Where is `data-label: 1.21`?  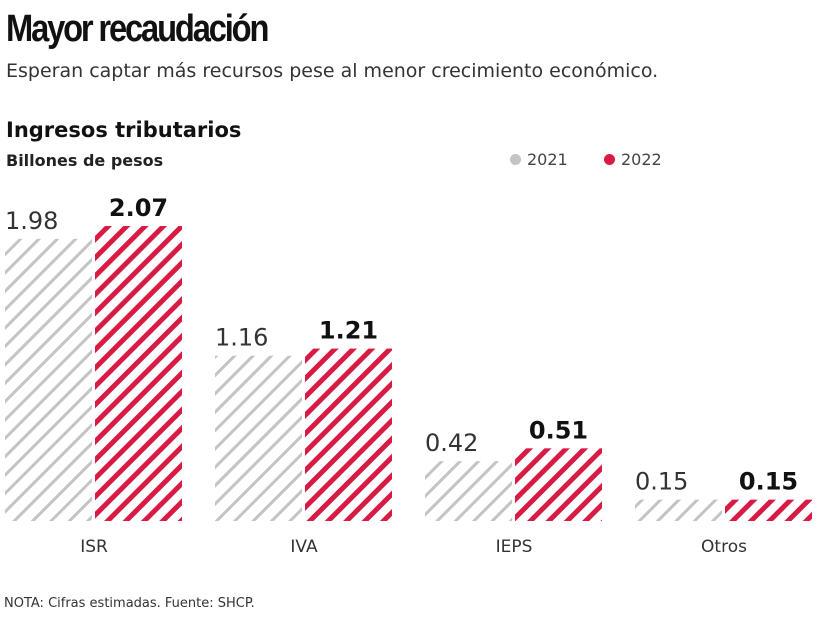 data-label: 1.21 is located at coordinates (348, 331).